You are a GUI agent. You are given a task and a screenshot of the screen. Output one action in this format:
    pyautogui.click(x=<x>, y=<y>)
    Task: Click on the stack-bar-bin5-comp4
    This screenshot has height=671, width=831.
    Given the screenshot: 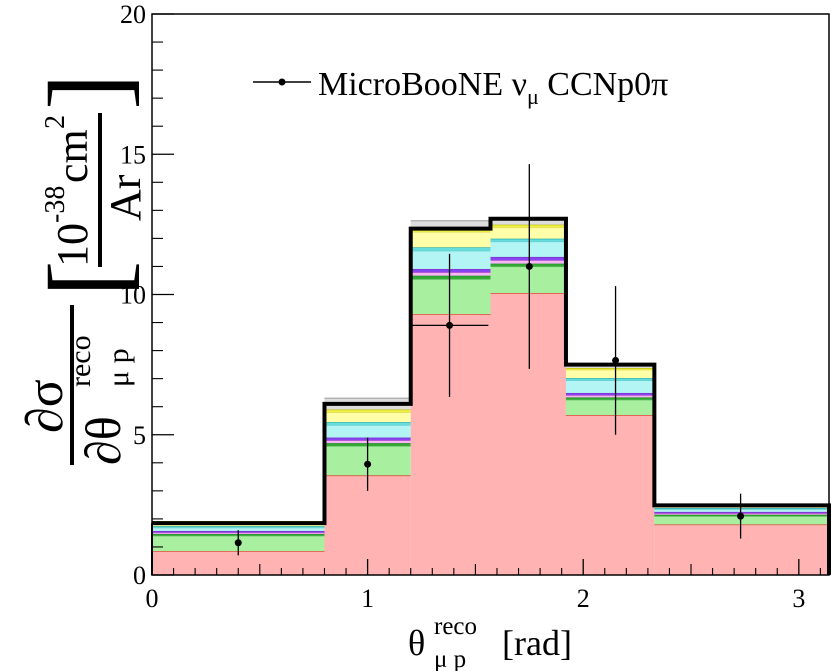 What is the action you would take?
    pyautogui.click(x=741, y=512)
    